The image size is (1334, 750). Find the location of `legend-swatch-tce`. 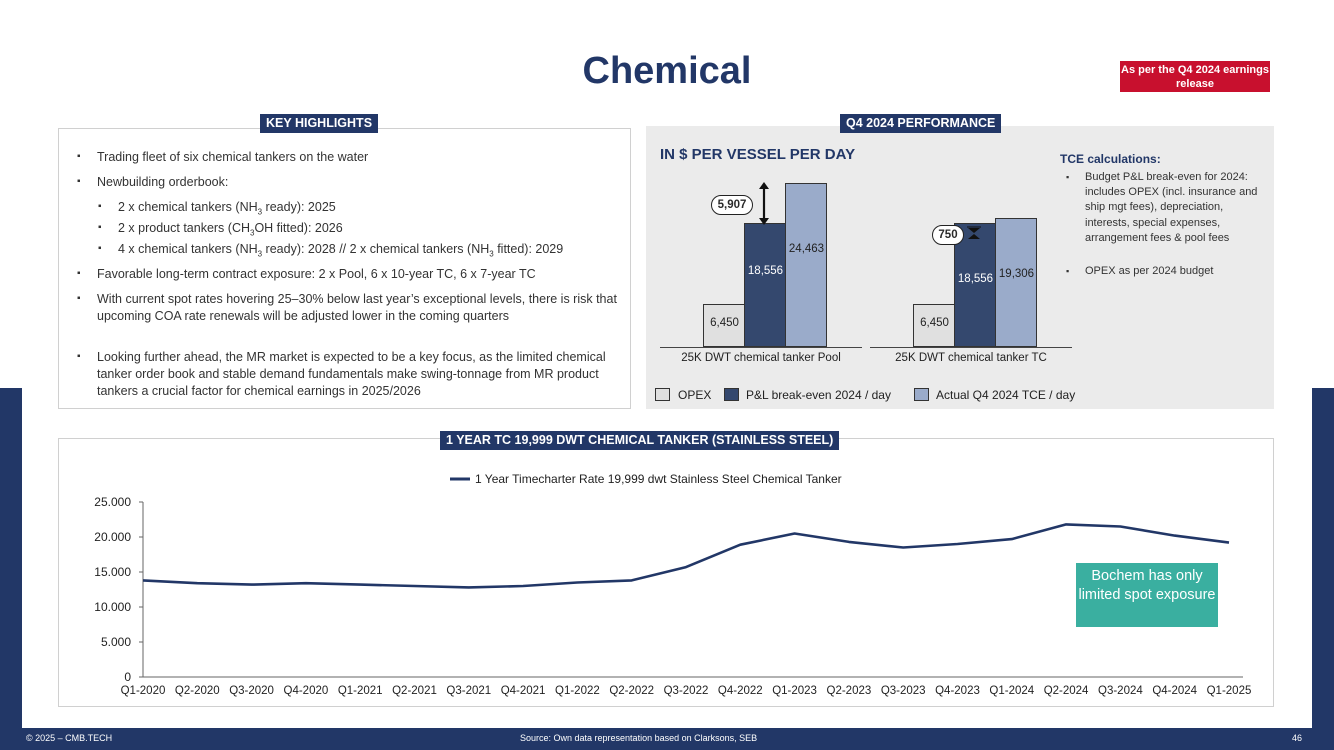

legend-swatch-tce is located at coordinates (921, 394).